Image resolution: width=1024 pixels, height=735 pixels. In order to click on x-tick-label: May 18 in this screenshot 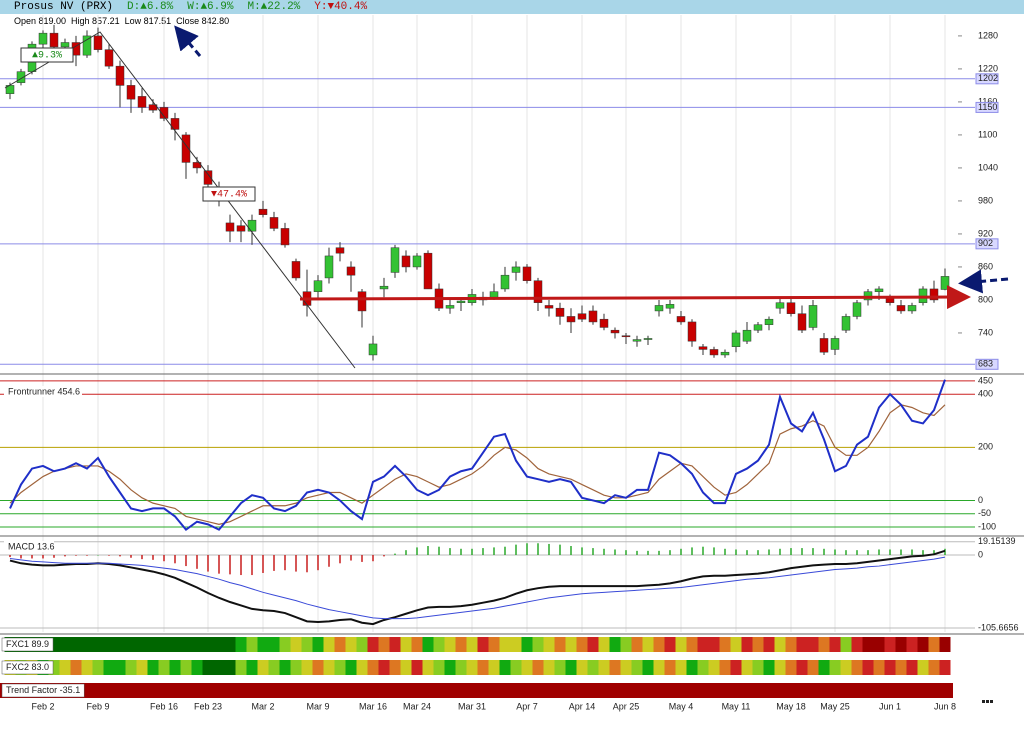, I will do `click(791, 706)`.